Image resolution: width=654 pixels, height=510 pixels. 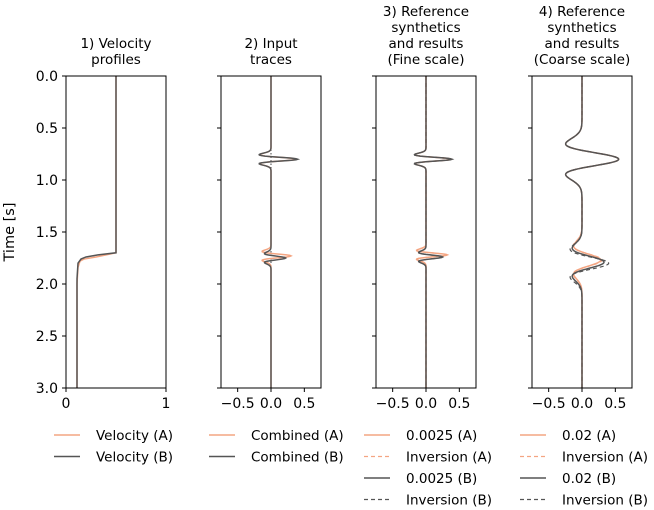 I want to click on y-tick-label: 2.0, so click(x=47, y=285).